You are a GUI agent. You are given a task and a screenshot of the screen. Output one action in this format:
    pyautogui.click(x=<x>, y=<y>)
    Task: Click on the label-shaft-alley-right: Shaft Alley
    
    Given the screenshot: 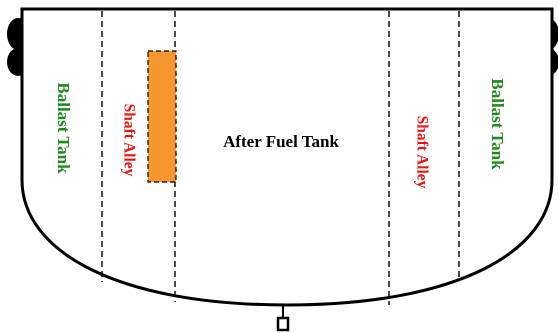 What is the action you would take?
    pyautogui.click(x=421, y=152)
    